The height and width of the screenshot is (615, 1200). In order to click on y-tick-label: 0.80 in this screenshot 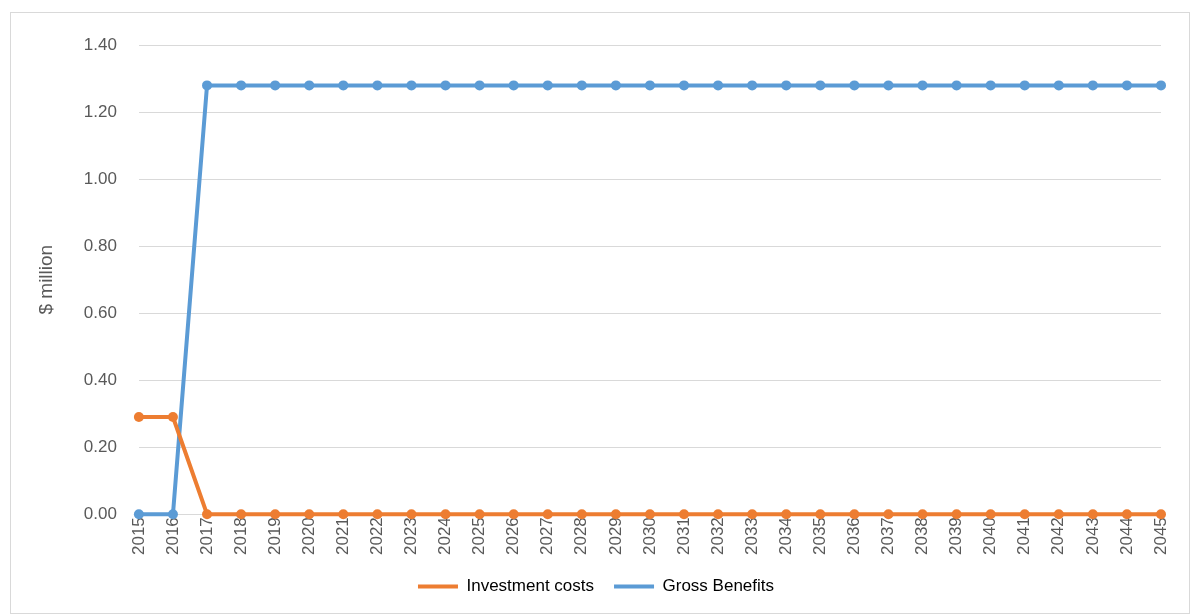, I will do `click(100, 245)`.